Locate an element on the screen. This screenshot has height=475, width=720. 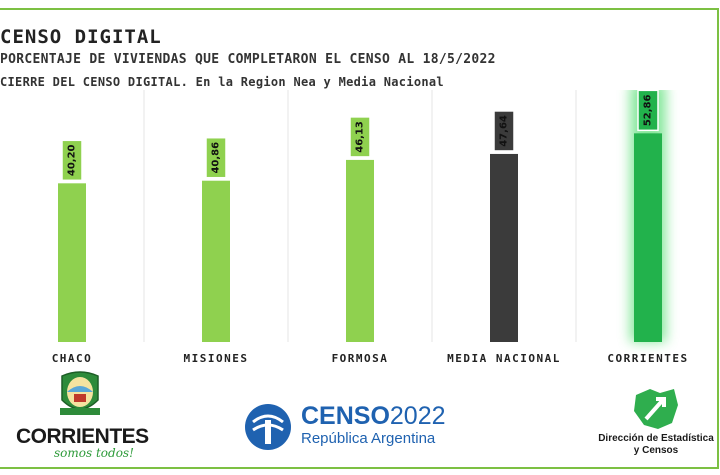
censo-year: 2022 is located at coordinates (417, 416).